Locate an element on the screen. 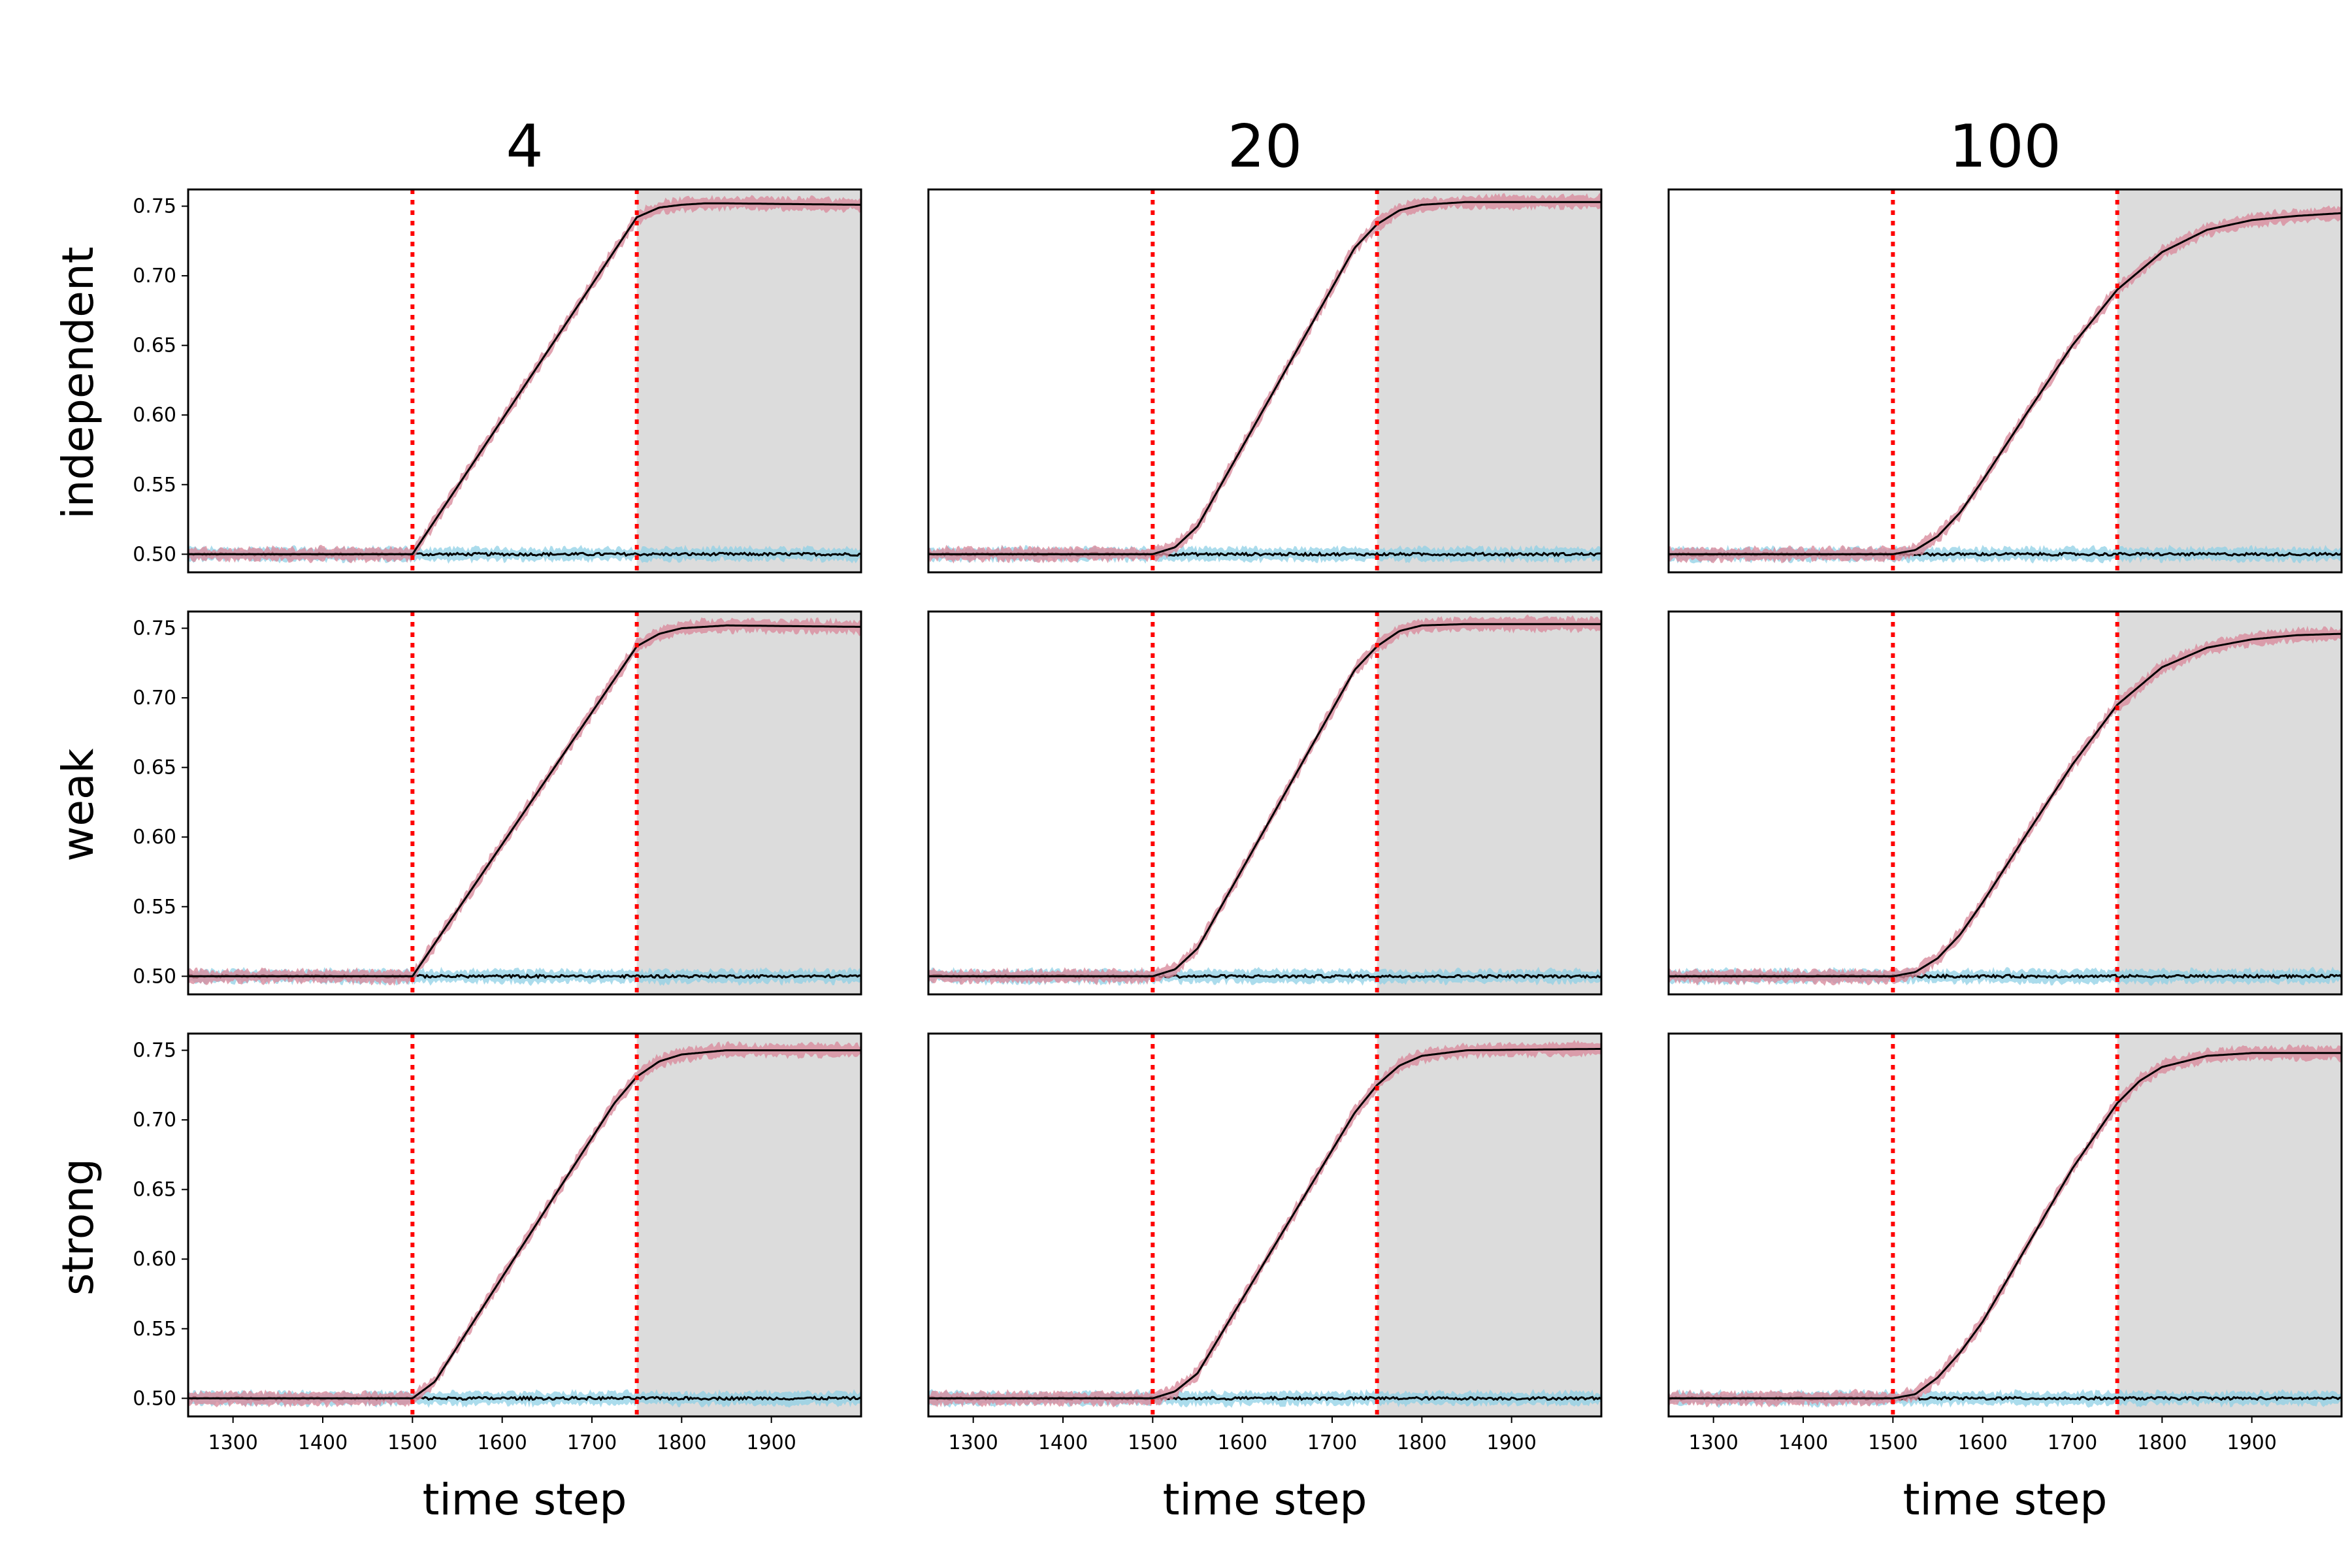  panel-strong-100-frame is located at coordinates (2005, 1225).